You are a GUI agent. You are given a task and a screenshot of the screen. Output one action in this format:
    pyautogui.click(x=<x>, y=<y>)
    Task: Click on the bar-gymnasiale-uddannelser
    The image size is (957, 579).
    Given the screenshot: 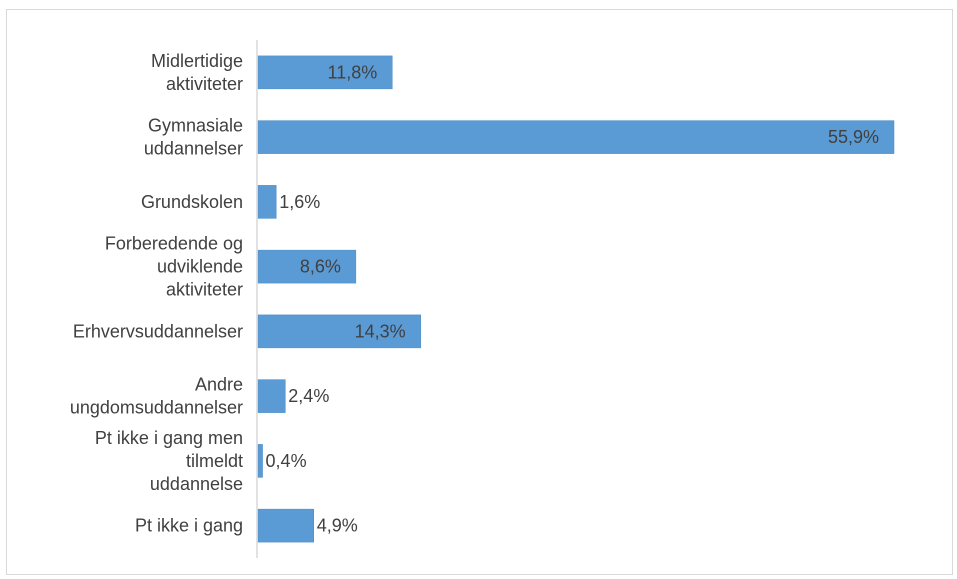 What is the action you would take?
    pyautogui.click(x=576, y=137)
    